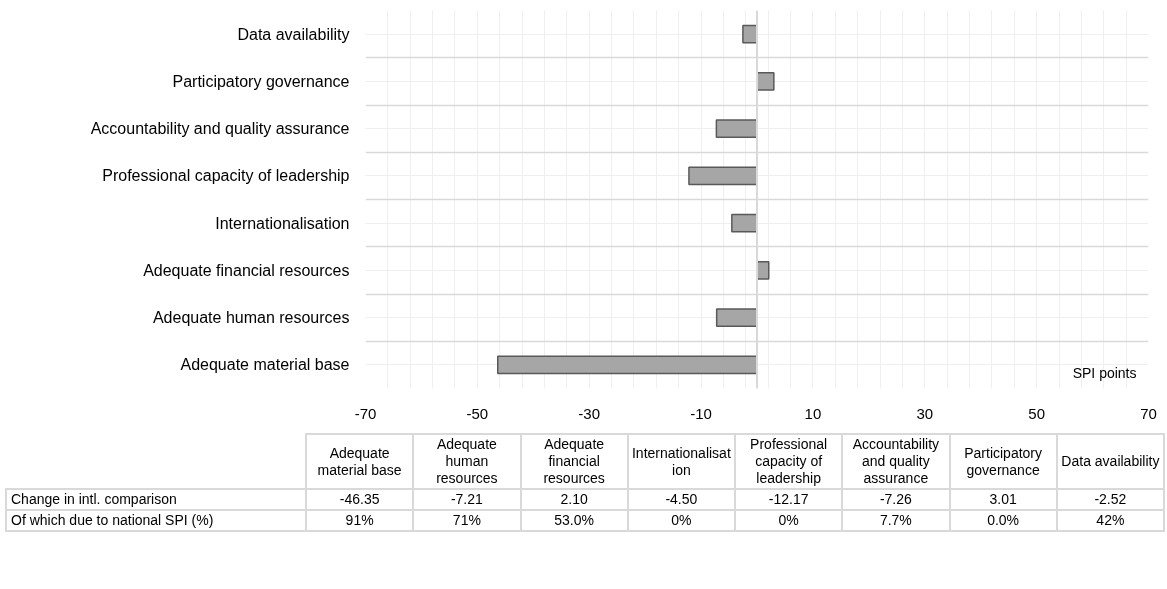 Image resolution: width=1167 pixels, height=589 pixels. What do you see at coordinates (246, 270) in the screenshot?
I see `y-tick-label: Adequate financial resources` at bounding box center [246, 270].